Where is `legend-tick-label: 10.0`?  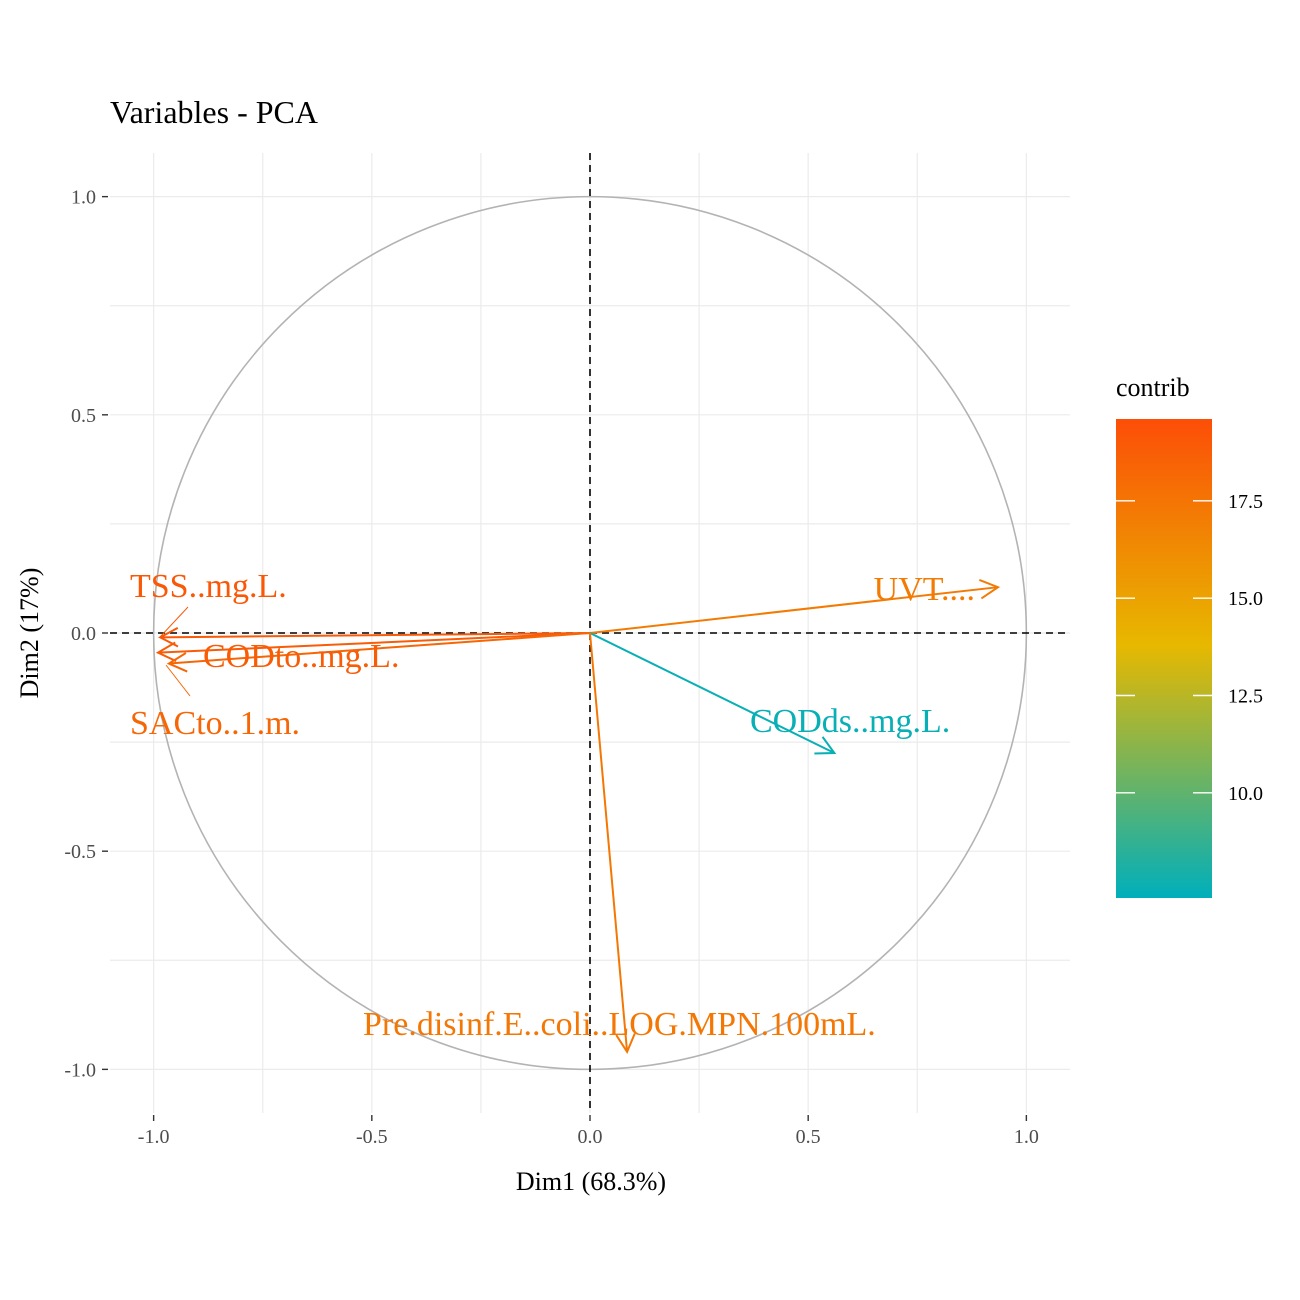
legend-tick-label: 10.0 is located at coordinates (1245, 794).